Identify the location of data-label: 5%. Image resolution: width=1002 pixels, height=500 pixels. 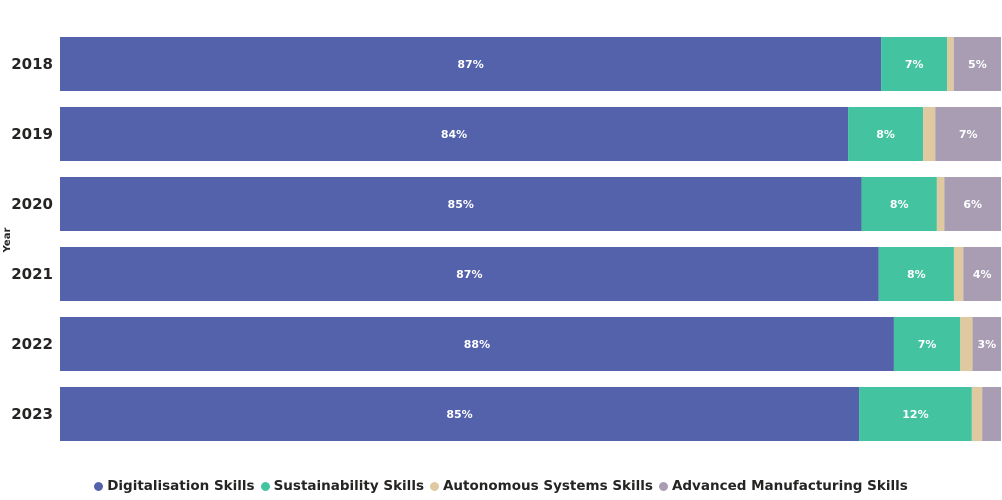
(977, 64).